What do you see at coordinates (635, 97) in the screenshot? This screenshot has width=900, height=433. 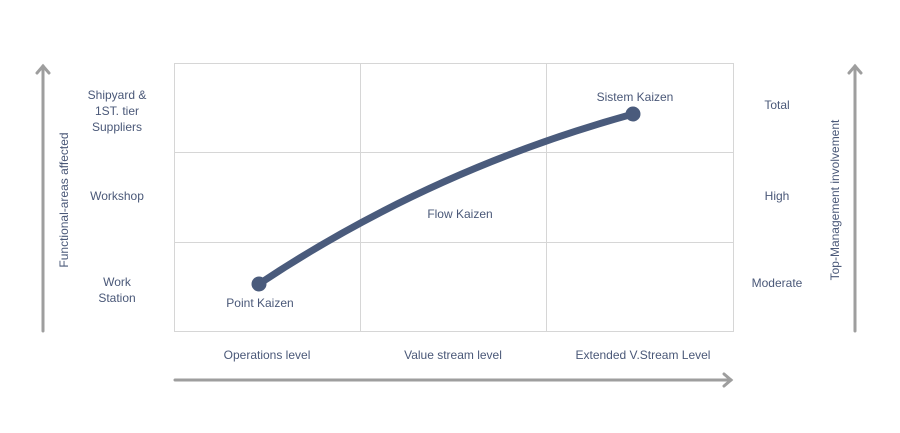 I see `sistem-kaizen-label: Sistem Kaizen` at bounding box center [635, 97].